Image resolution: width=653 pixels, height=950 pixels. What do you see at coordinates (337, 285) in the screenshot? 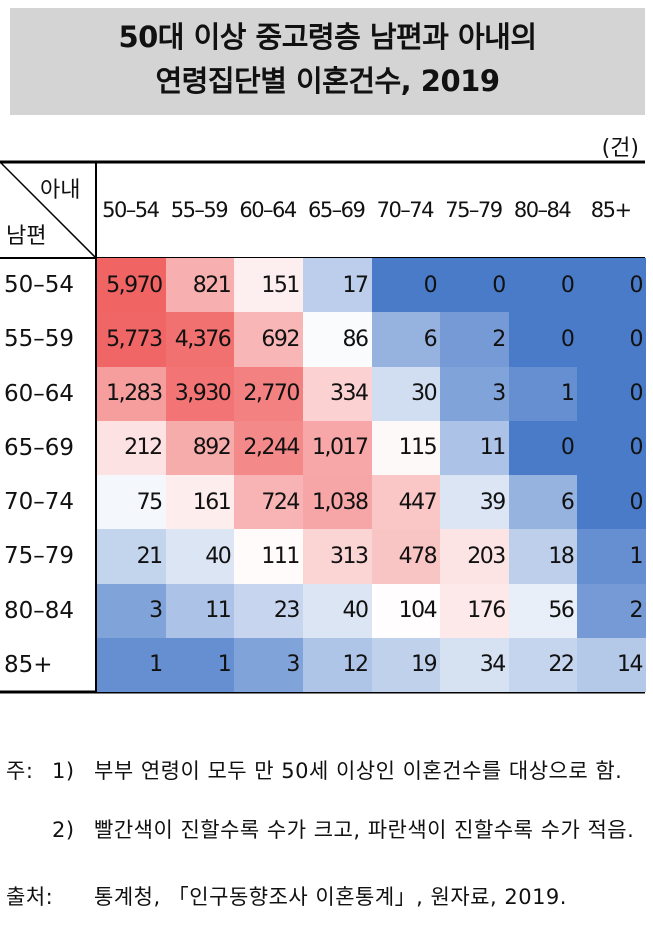
I see `cell: 17` at bounding box center [337, 285].